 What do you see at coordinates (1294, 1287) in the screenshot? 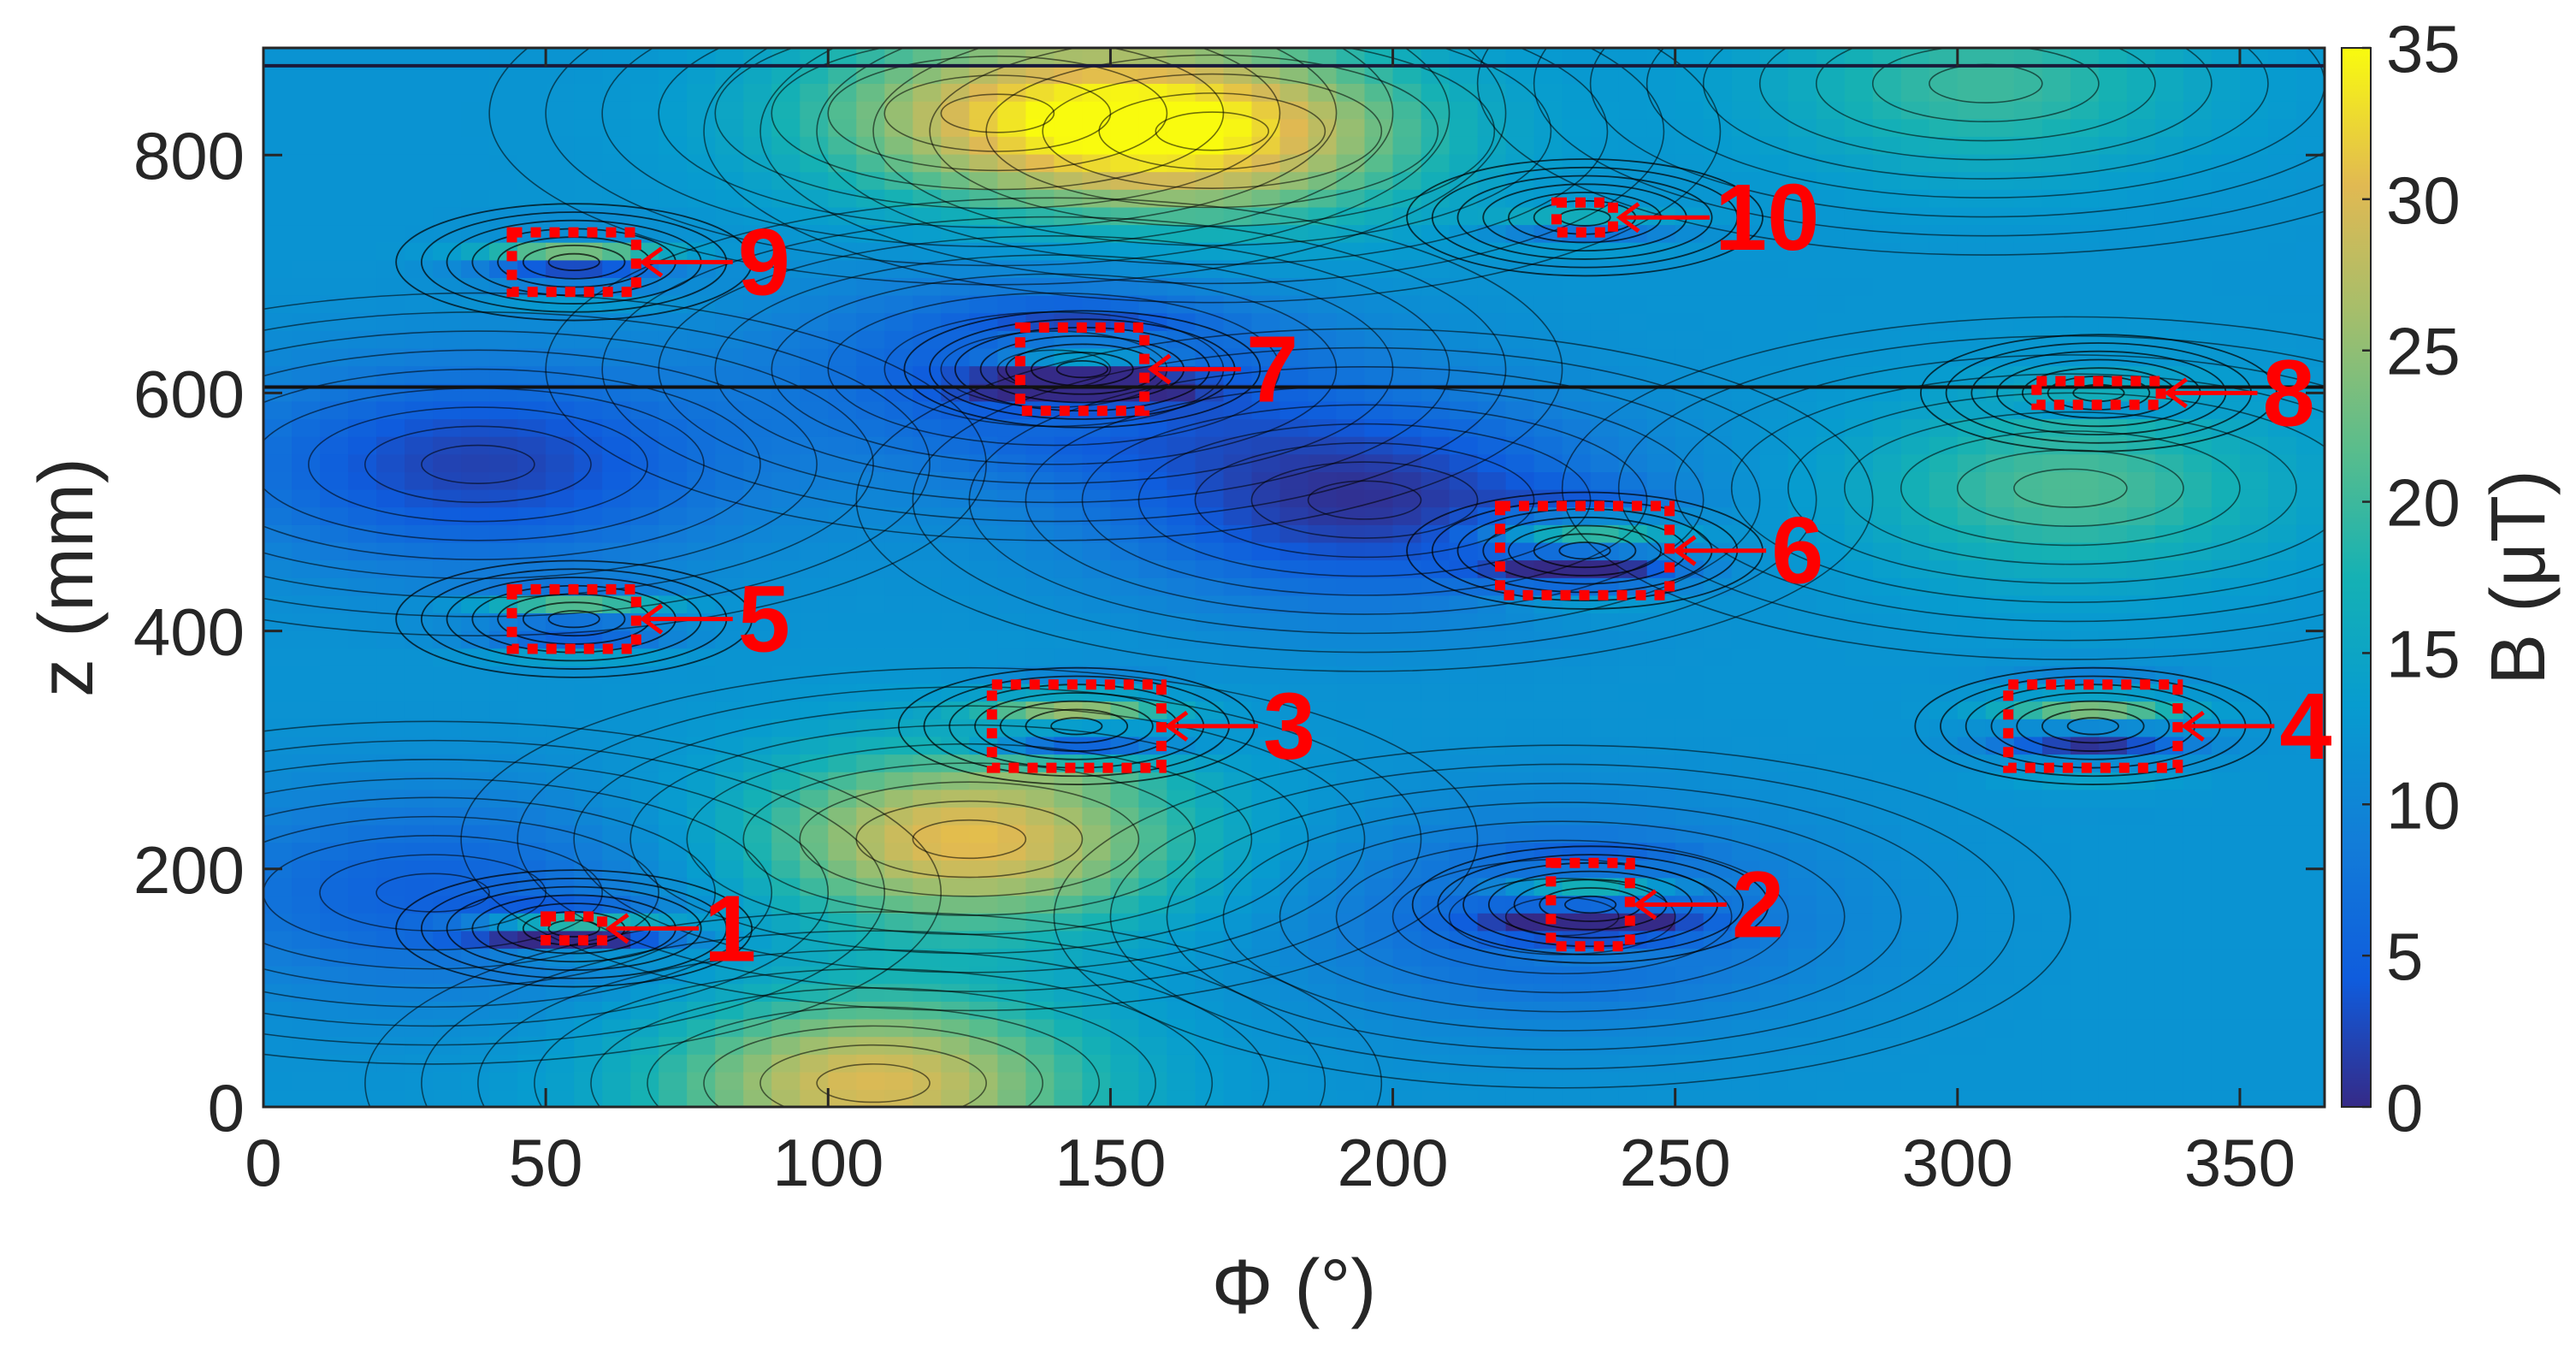
I see `x-axis-label: Φ (°)` at bounding box center [1294, 1287].